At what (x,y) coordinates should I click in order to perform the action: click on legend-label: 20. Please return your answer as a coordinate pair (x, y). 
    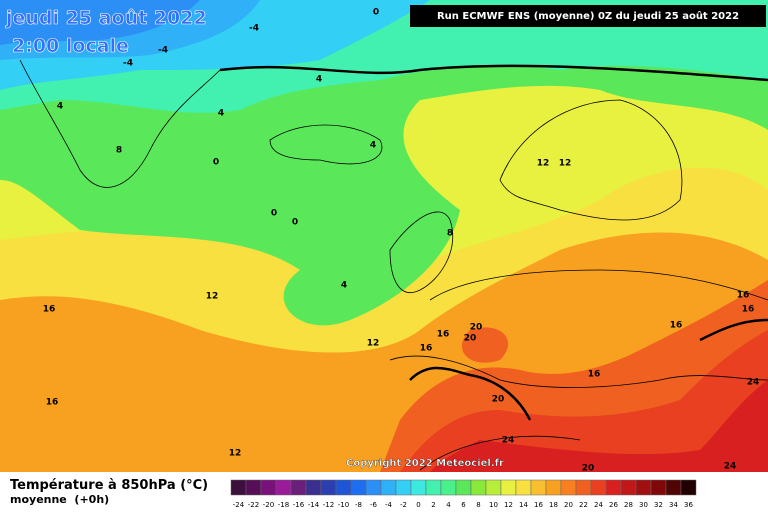
    Looking at the image, I should click on (568, 505).